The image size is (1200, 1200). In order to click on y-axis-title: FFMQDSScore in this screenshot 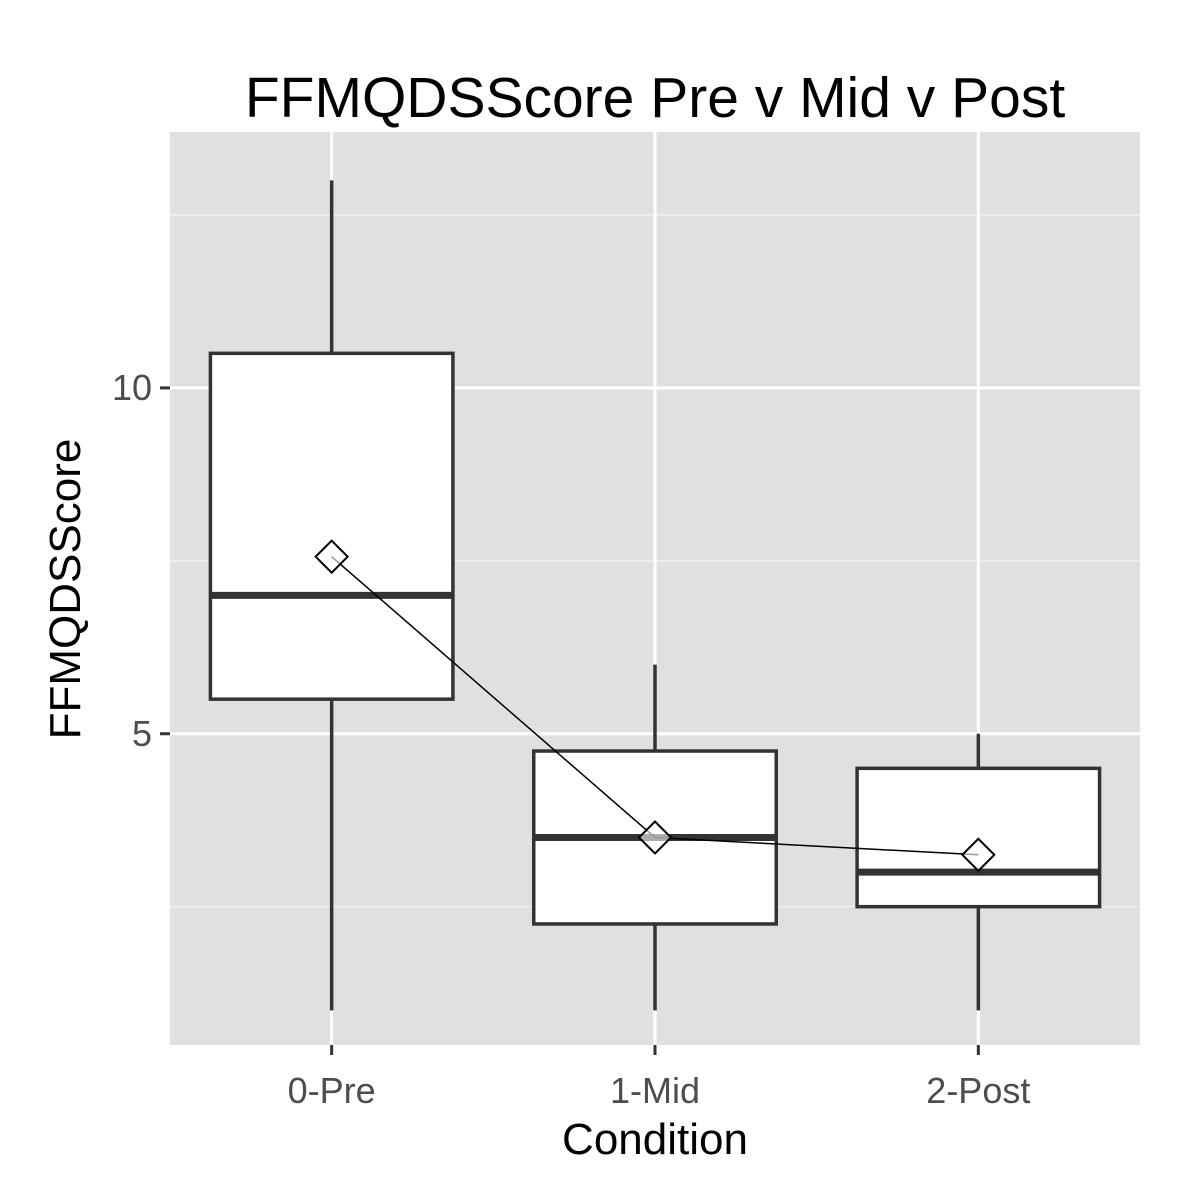, I will do `click(65, 589)`.